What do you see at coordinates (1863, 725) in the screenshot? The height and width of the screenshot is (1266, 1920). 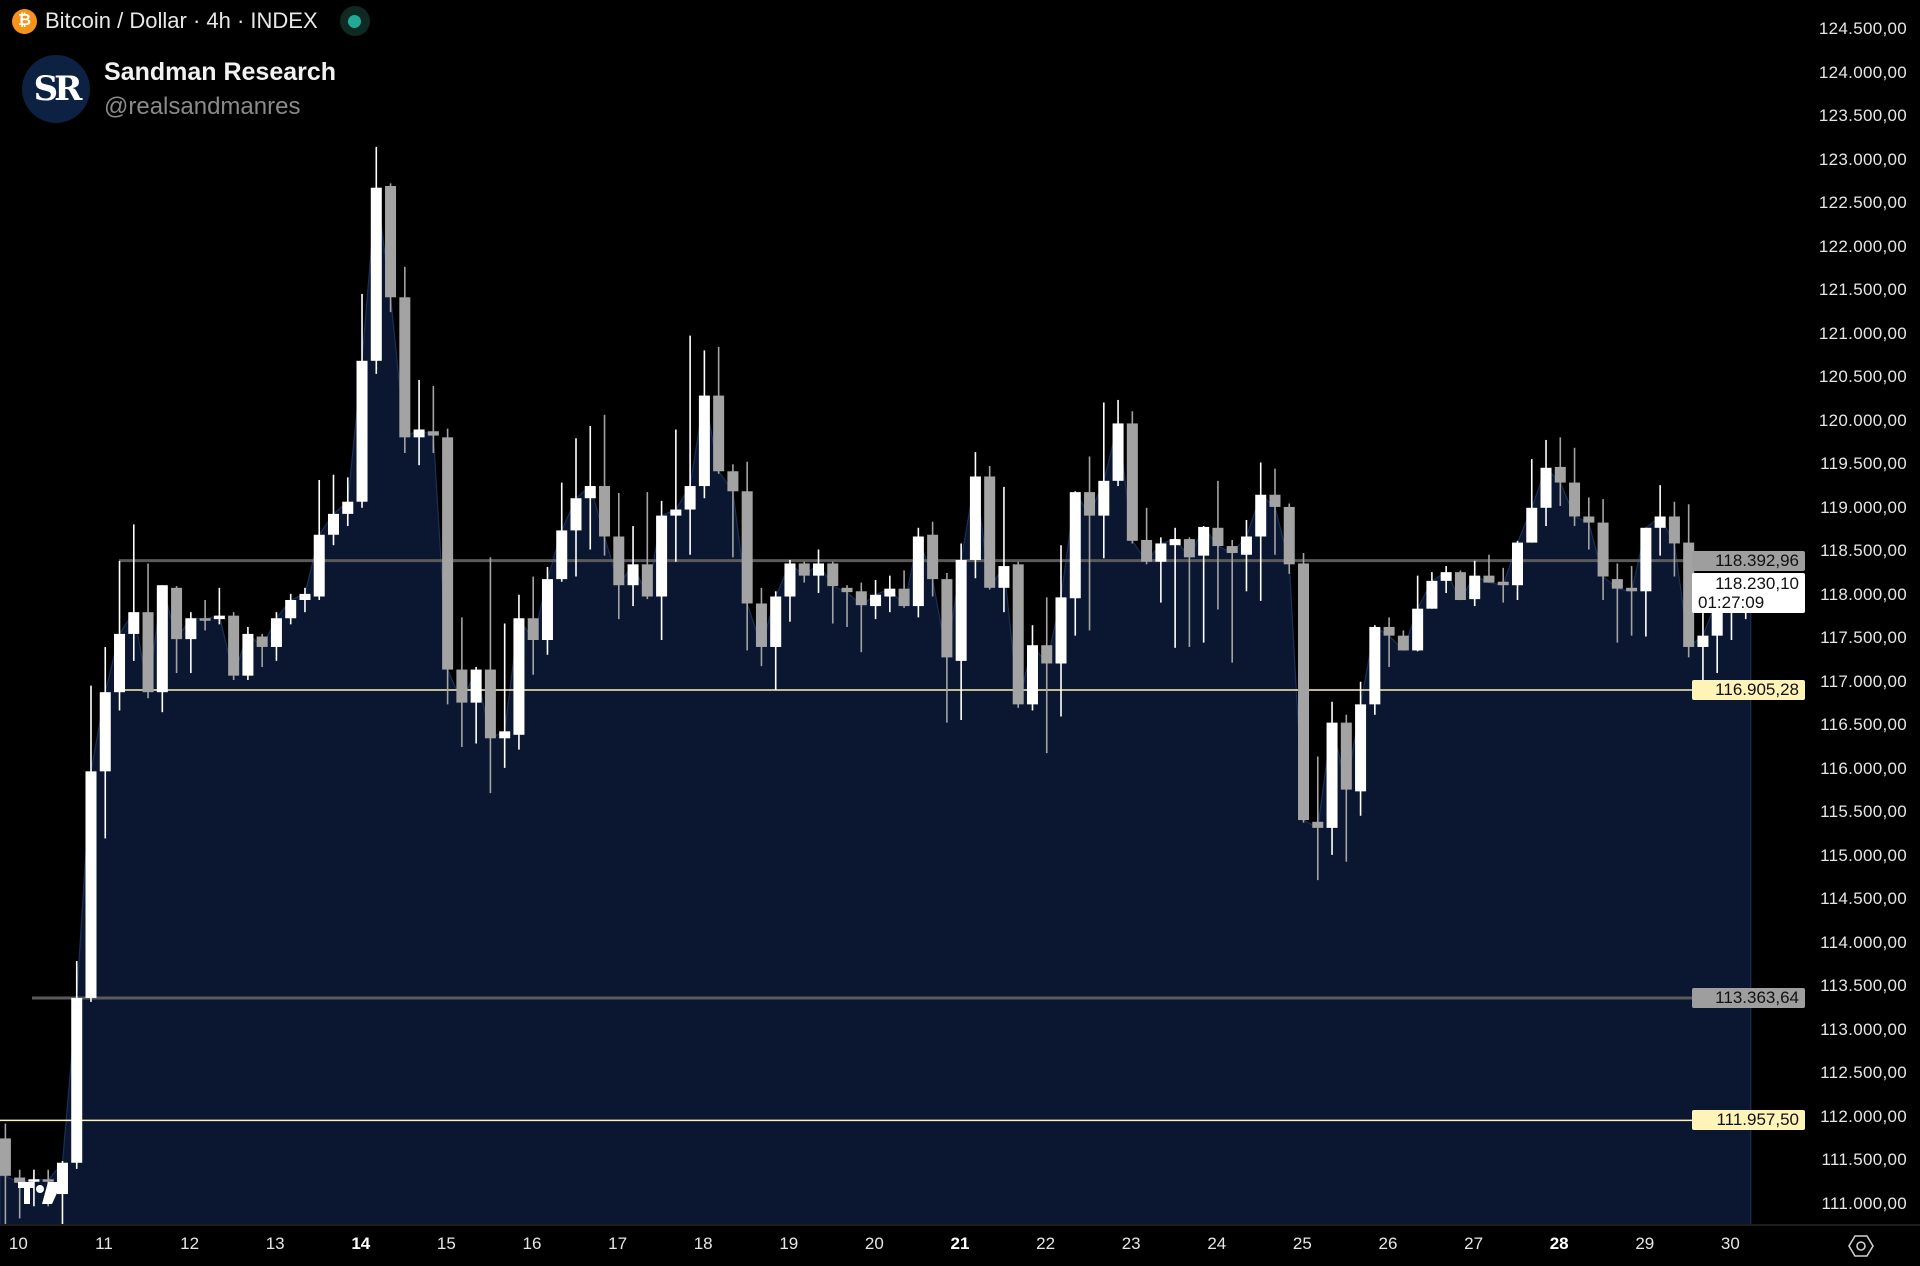 I see `price-tick-label: 116.500,00` at bounding box center [1863, 725].